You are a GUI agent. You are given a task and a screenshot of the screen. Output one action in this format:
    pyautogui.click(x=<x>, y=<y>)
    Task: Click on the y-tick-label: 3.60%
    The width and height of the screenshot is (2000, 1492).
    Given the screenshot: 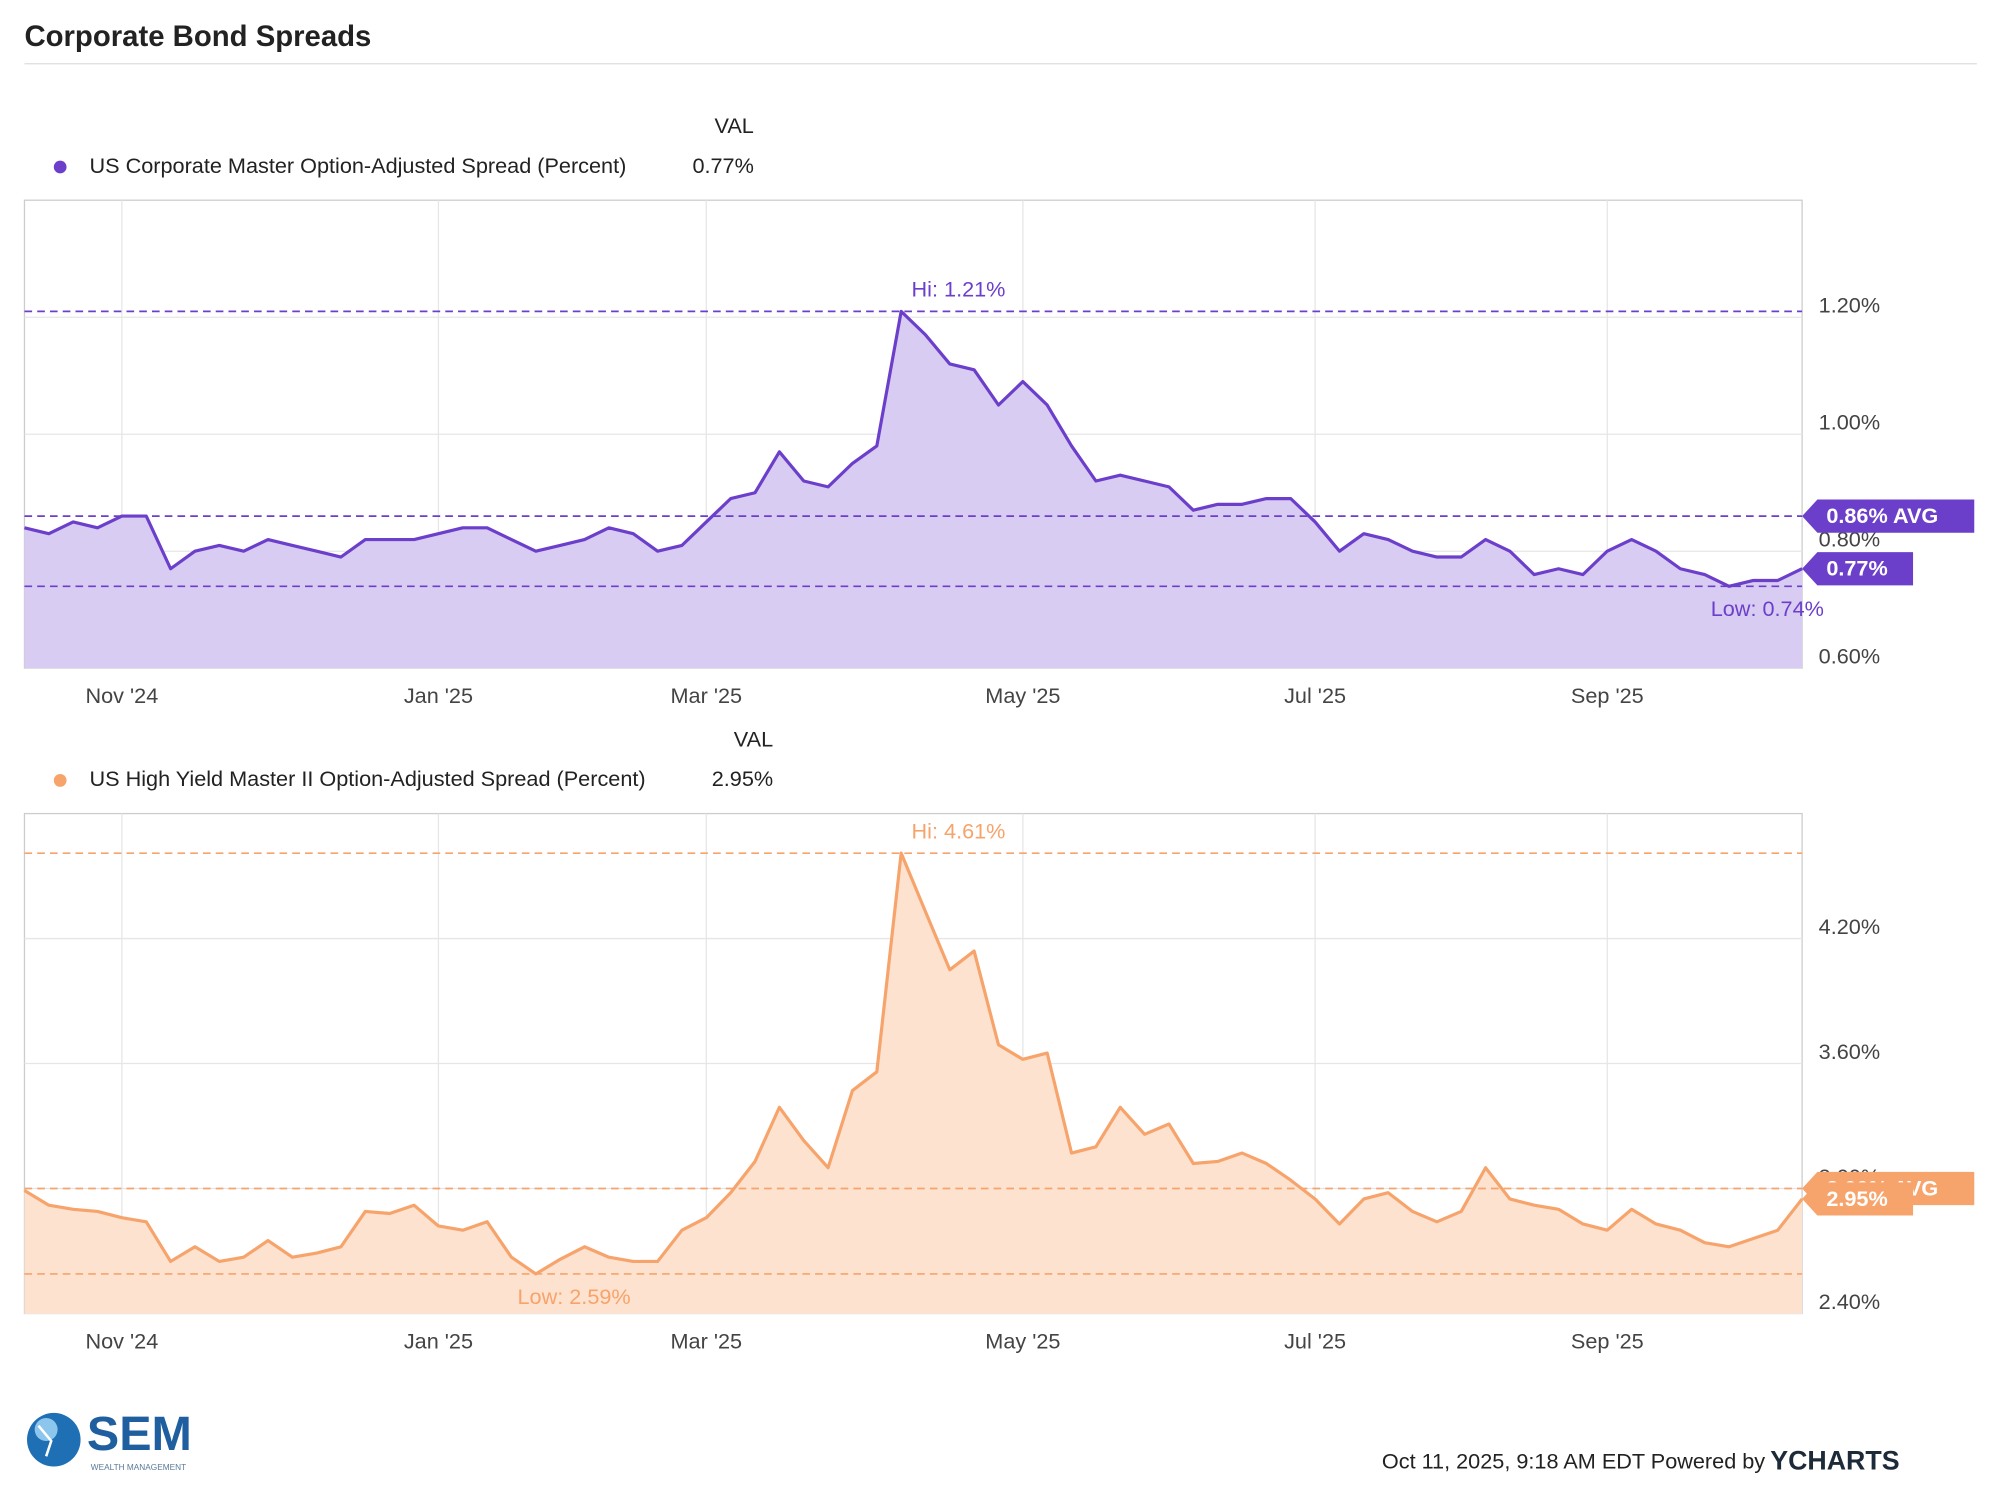 What is the action you would take?
    pyautogui.click(x=1849, y=1051)
    